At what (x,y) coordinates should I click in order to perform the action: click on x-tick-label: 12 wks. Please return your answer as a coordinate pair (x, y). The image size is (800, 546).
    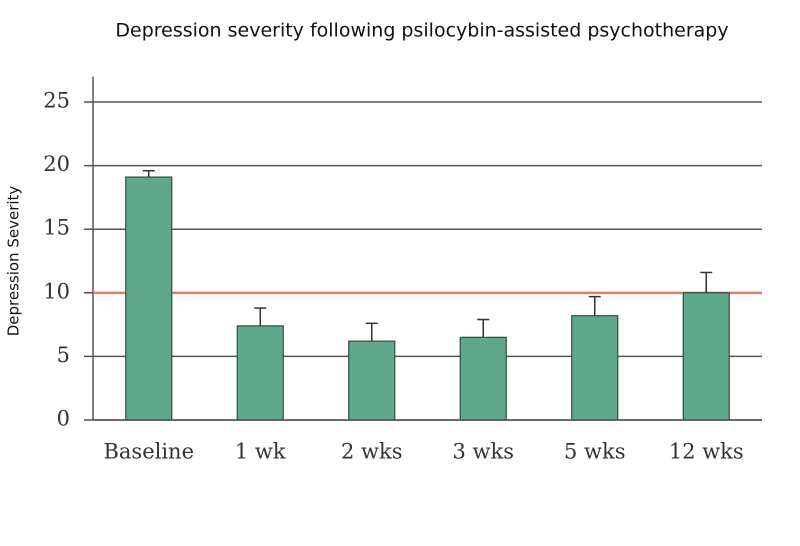
    Looking at the image, I should click on (706, 452).